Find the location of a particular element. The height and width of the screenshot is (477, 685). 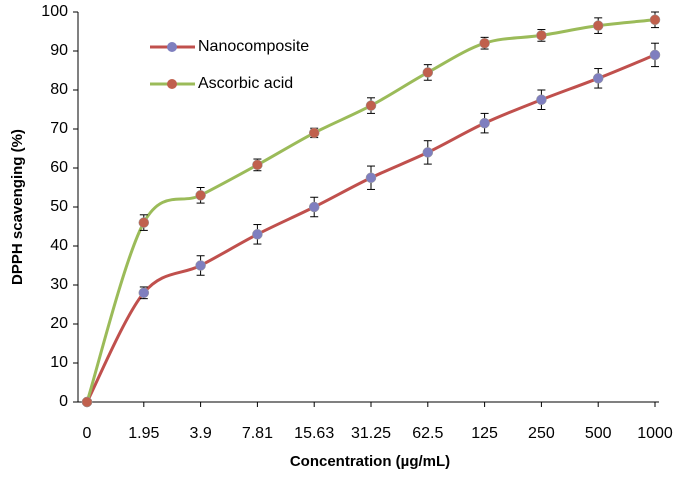

y-tick-label: 20 is located at coordinates (59, 323).